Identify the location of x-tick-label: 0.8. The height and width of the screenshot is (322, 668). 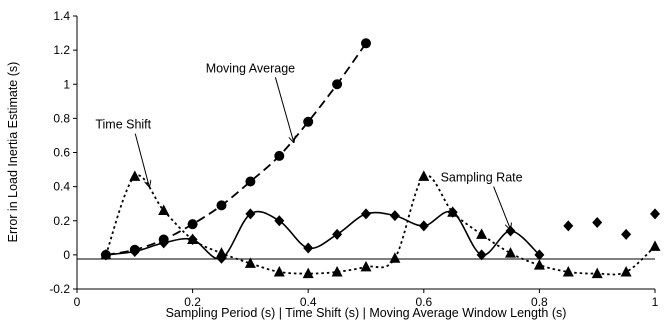
(539, 302).